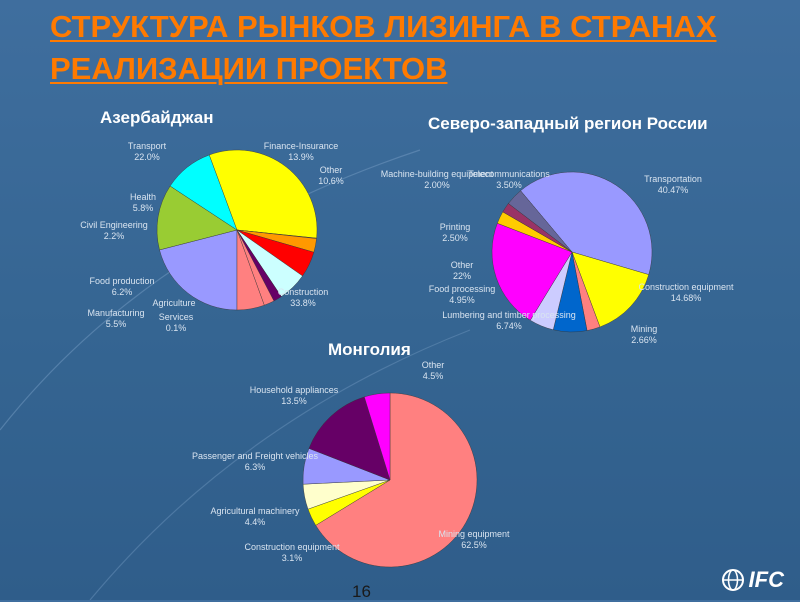  I want to click on chart-title-mongolia: Монголия, so click(369, 349).